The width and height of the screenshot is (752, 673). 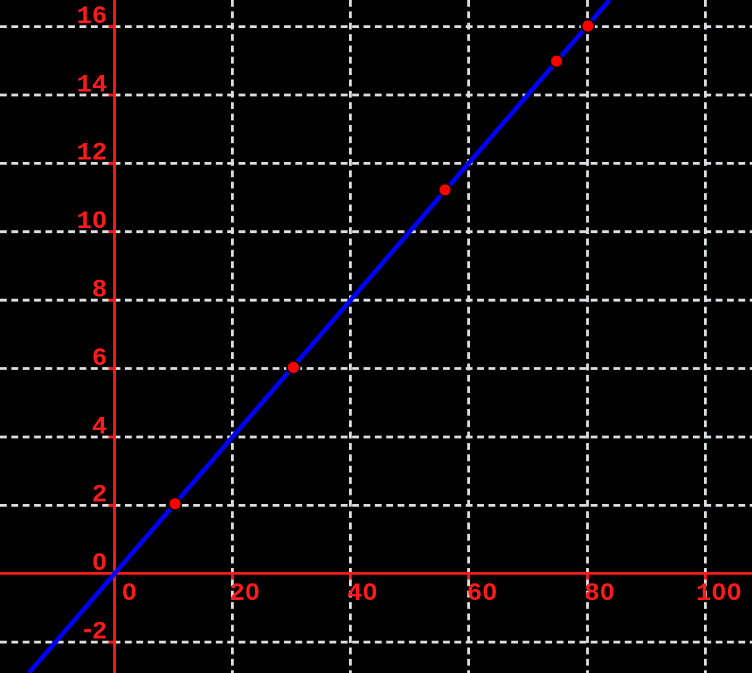 What do you see at coordinates (99, 426) in the screenshot?
I see `svg-text: 4` at bounding box center [99, 426].